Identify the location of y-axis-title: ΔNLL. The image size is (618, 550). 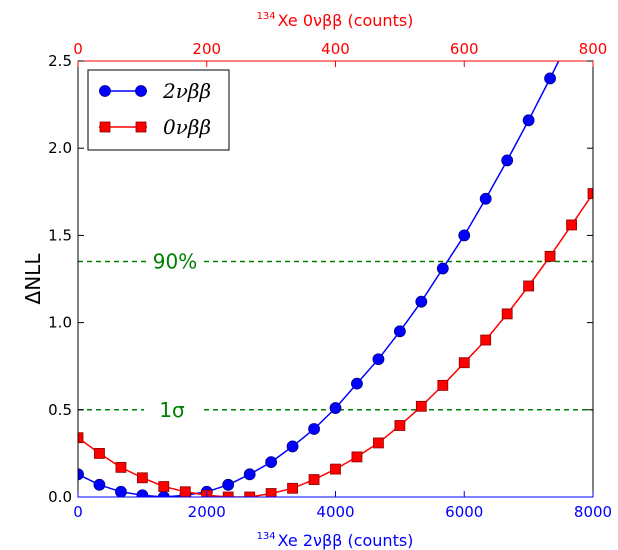
(33, 279).